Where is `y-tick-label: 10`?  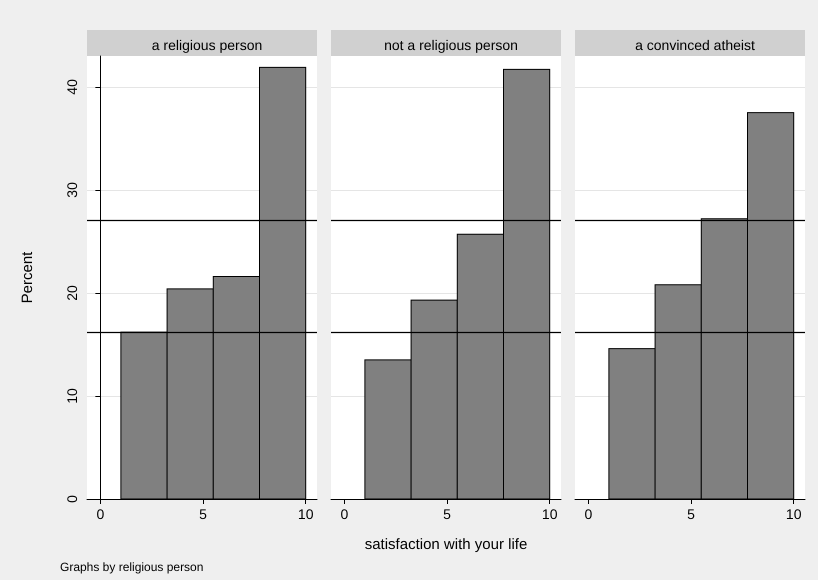 y-tick-label: 10 is located at coordinates (72, 396).